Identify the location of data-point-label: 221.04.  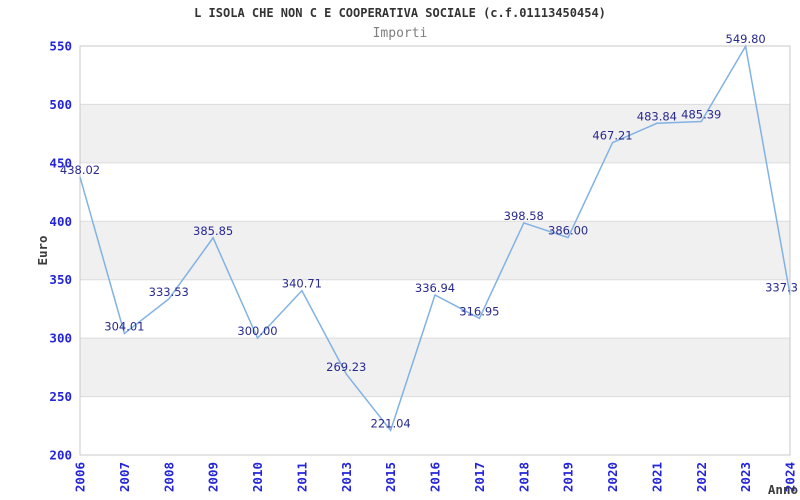
(391, 423).